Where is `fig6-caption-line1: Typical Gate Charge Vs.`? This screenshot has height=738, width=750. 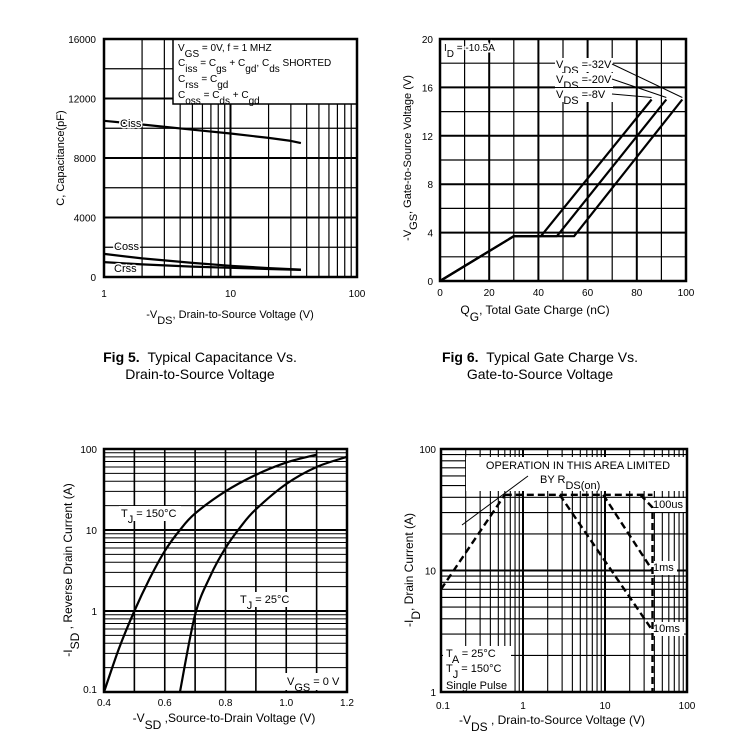
fig6-caption-line1: Typical Gate Charge Vs. is located at coordinates (562, 357).